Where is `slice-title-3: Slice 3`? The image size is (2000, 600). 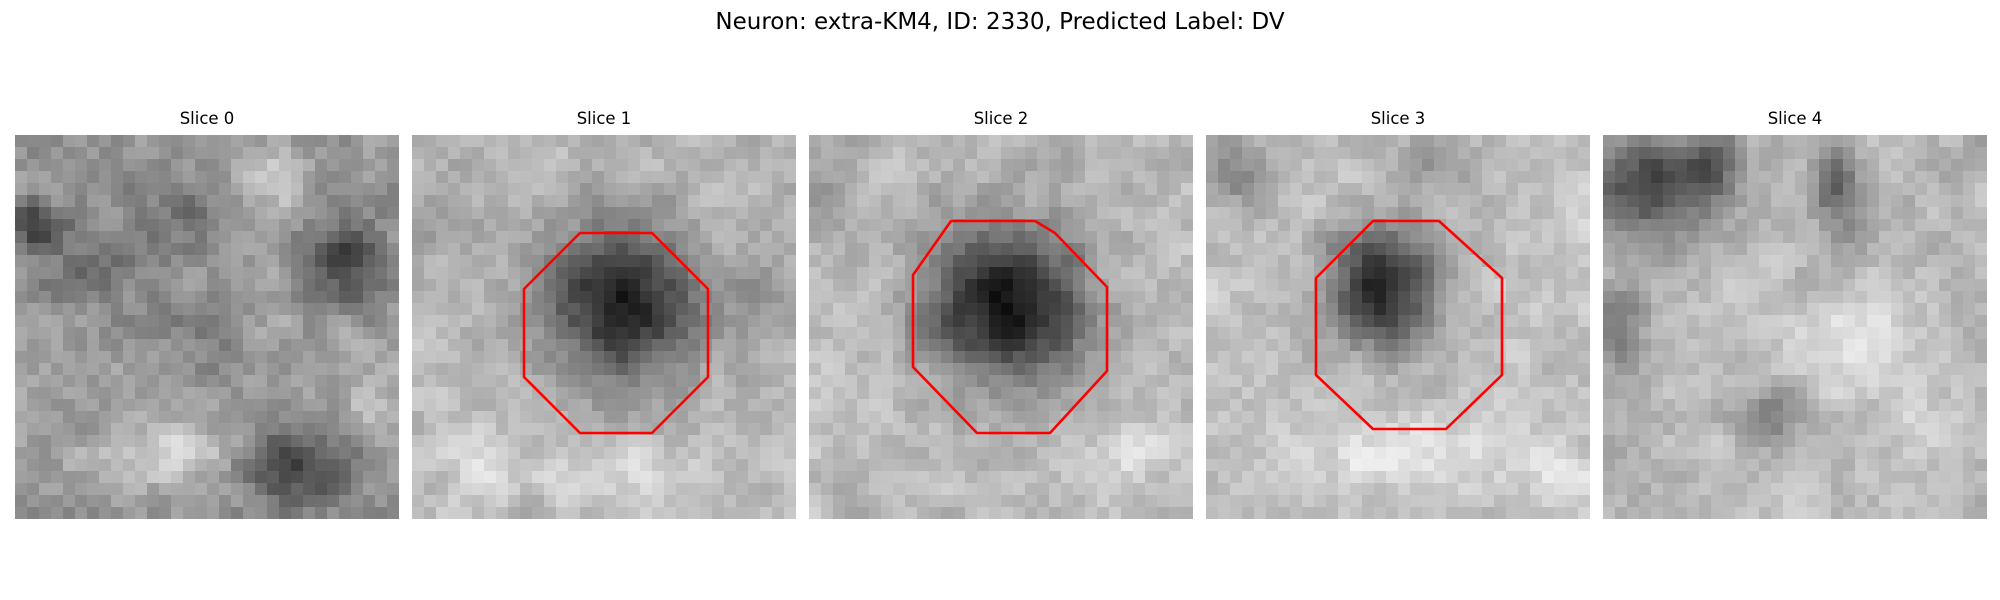 slice-title-3: Slice 3 is located at coordinates (1398, 118).